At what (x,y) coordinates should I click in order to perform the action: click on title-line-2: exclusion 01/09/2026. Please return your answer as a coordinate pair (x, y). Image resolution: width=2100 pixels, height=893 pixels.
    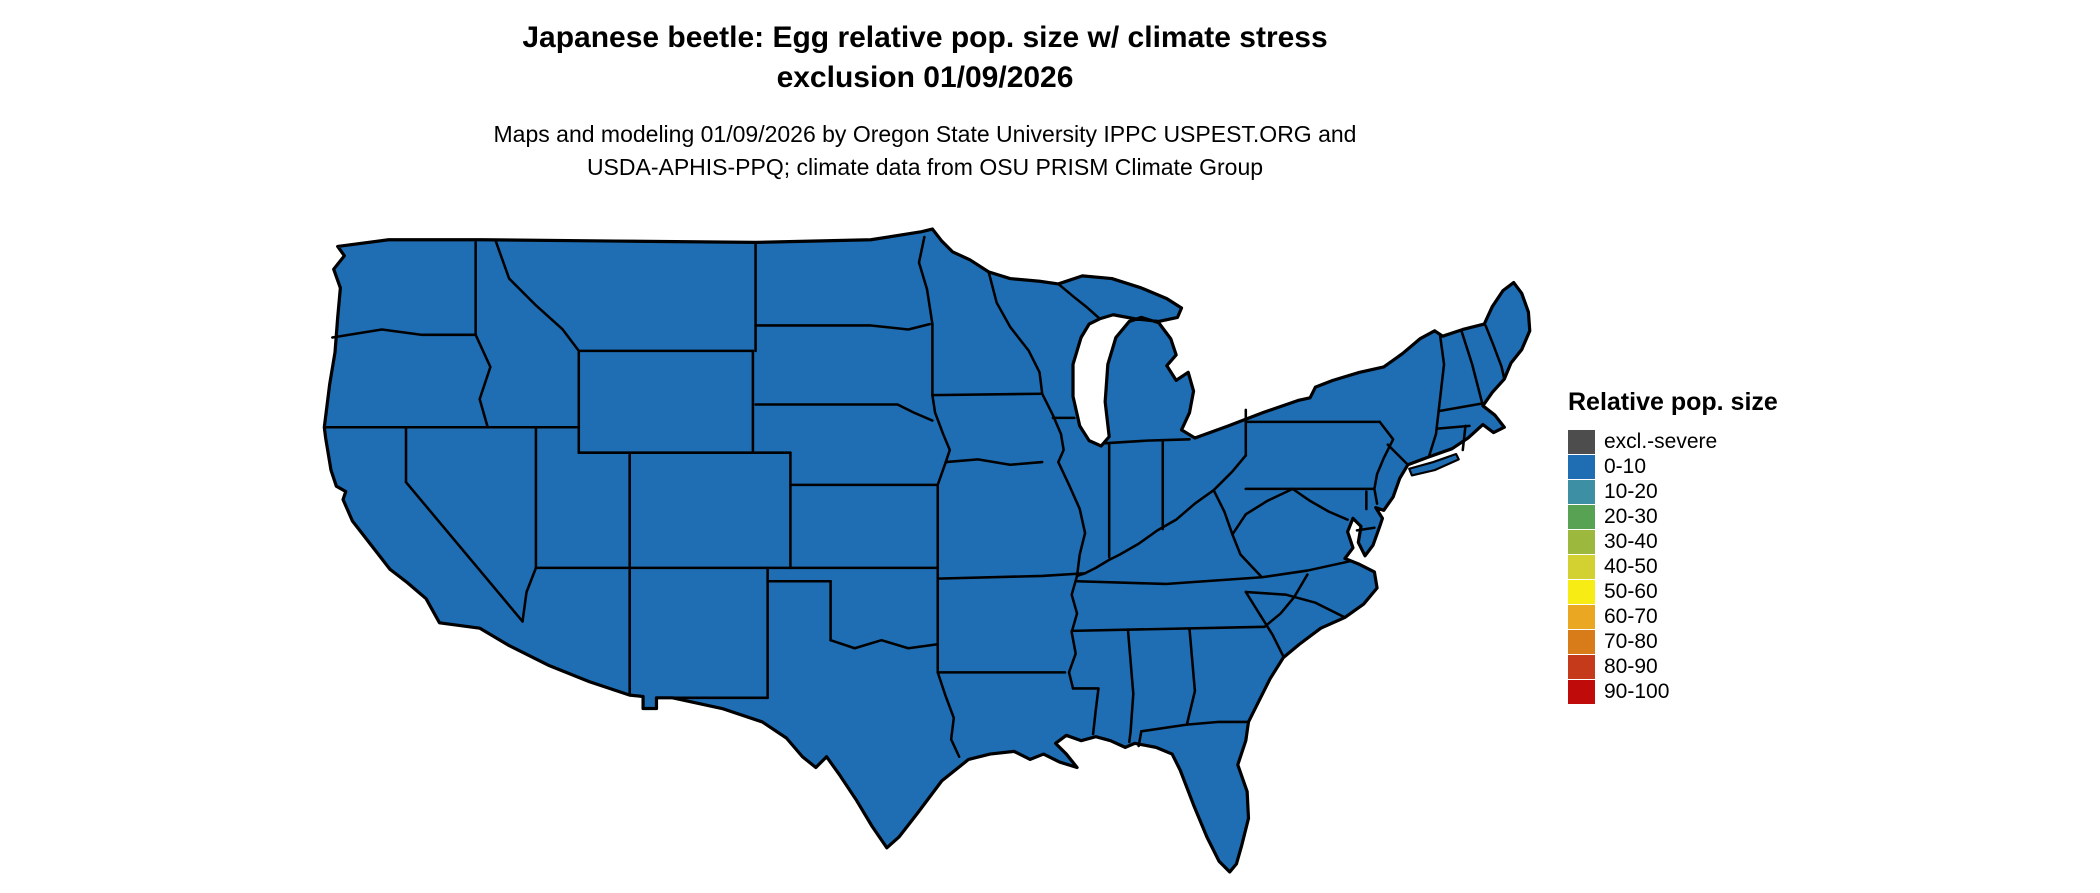
    Looking at the image, I should click on (925, 77).